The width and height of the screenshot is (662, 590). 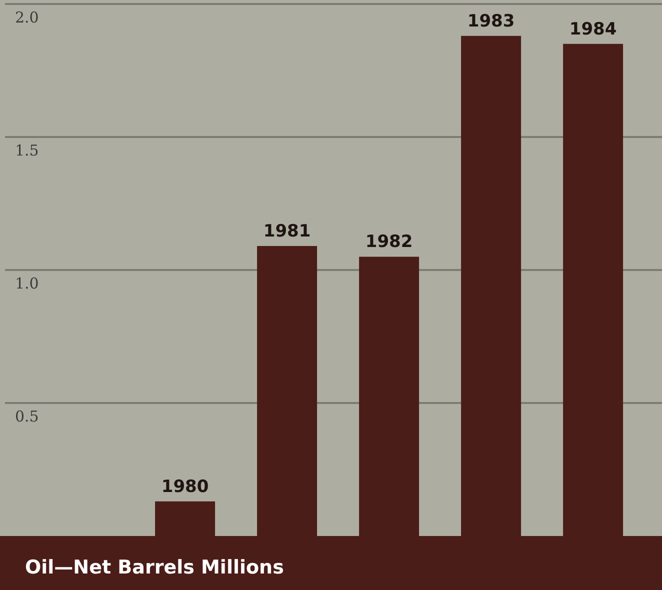 What do you see at coordinates (389, 242) in the screenshot?
I see `x-tick-label: 1982` at bounding box center [389, 242].